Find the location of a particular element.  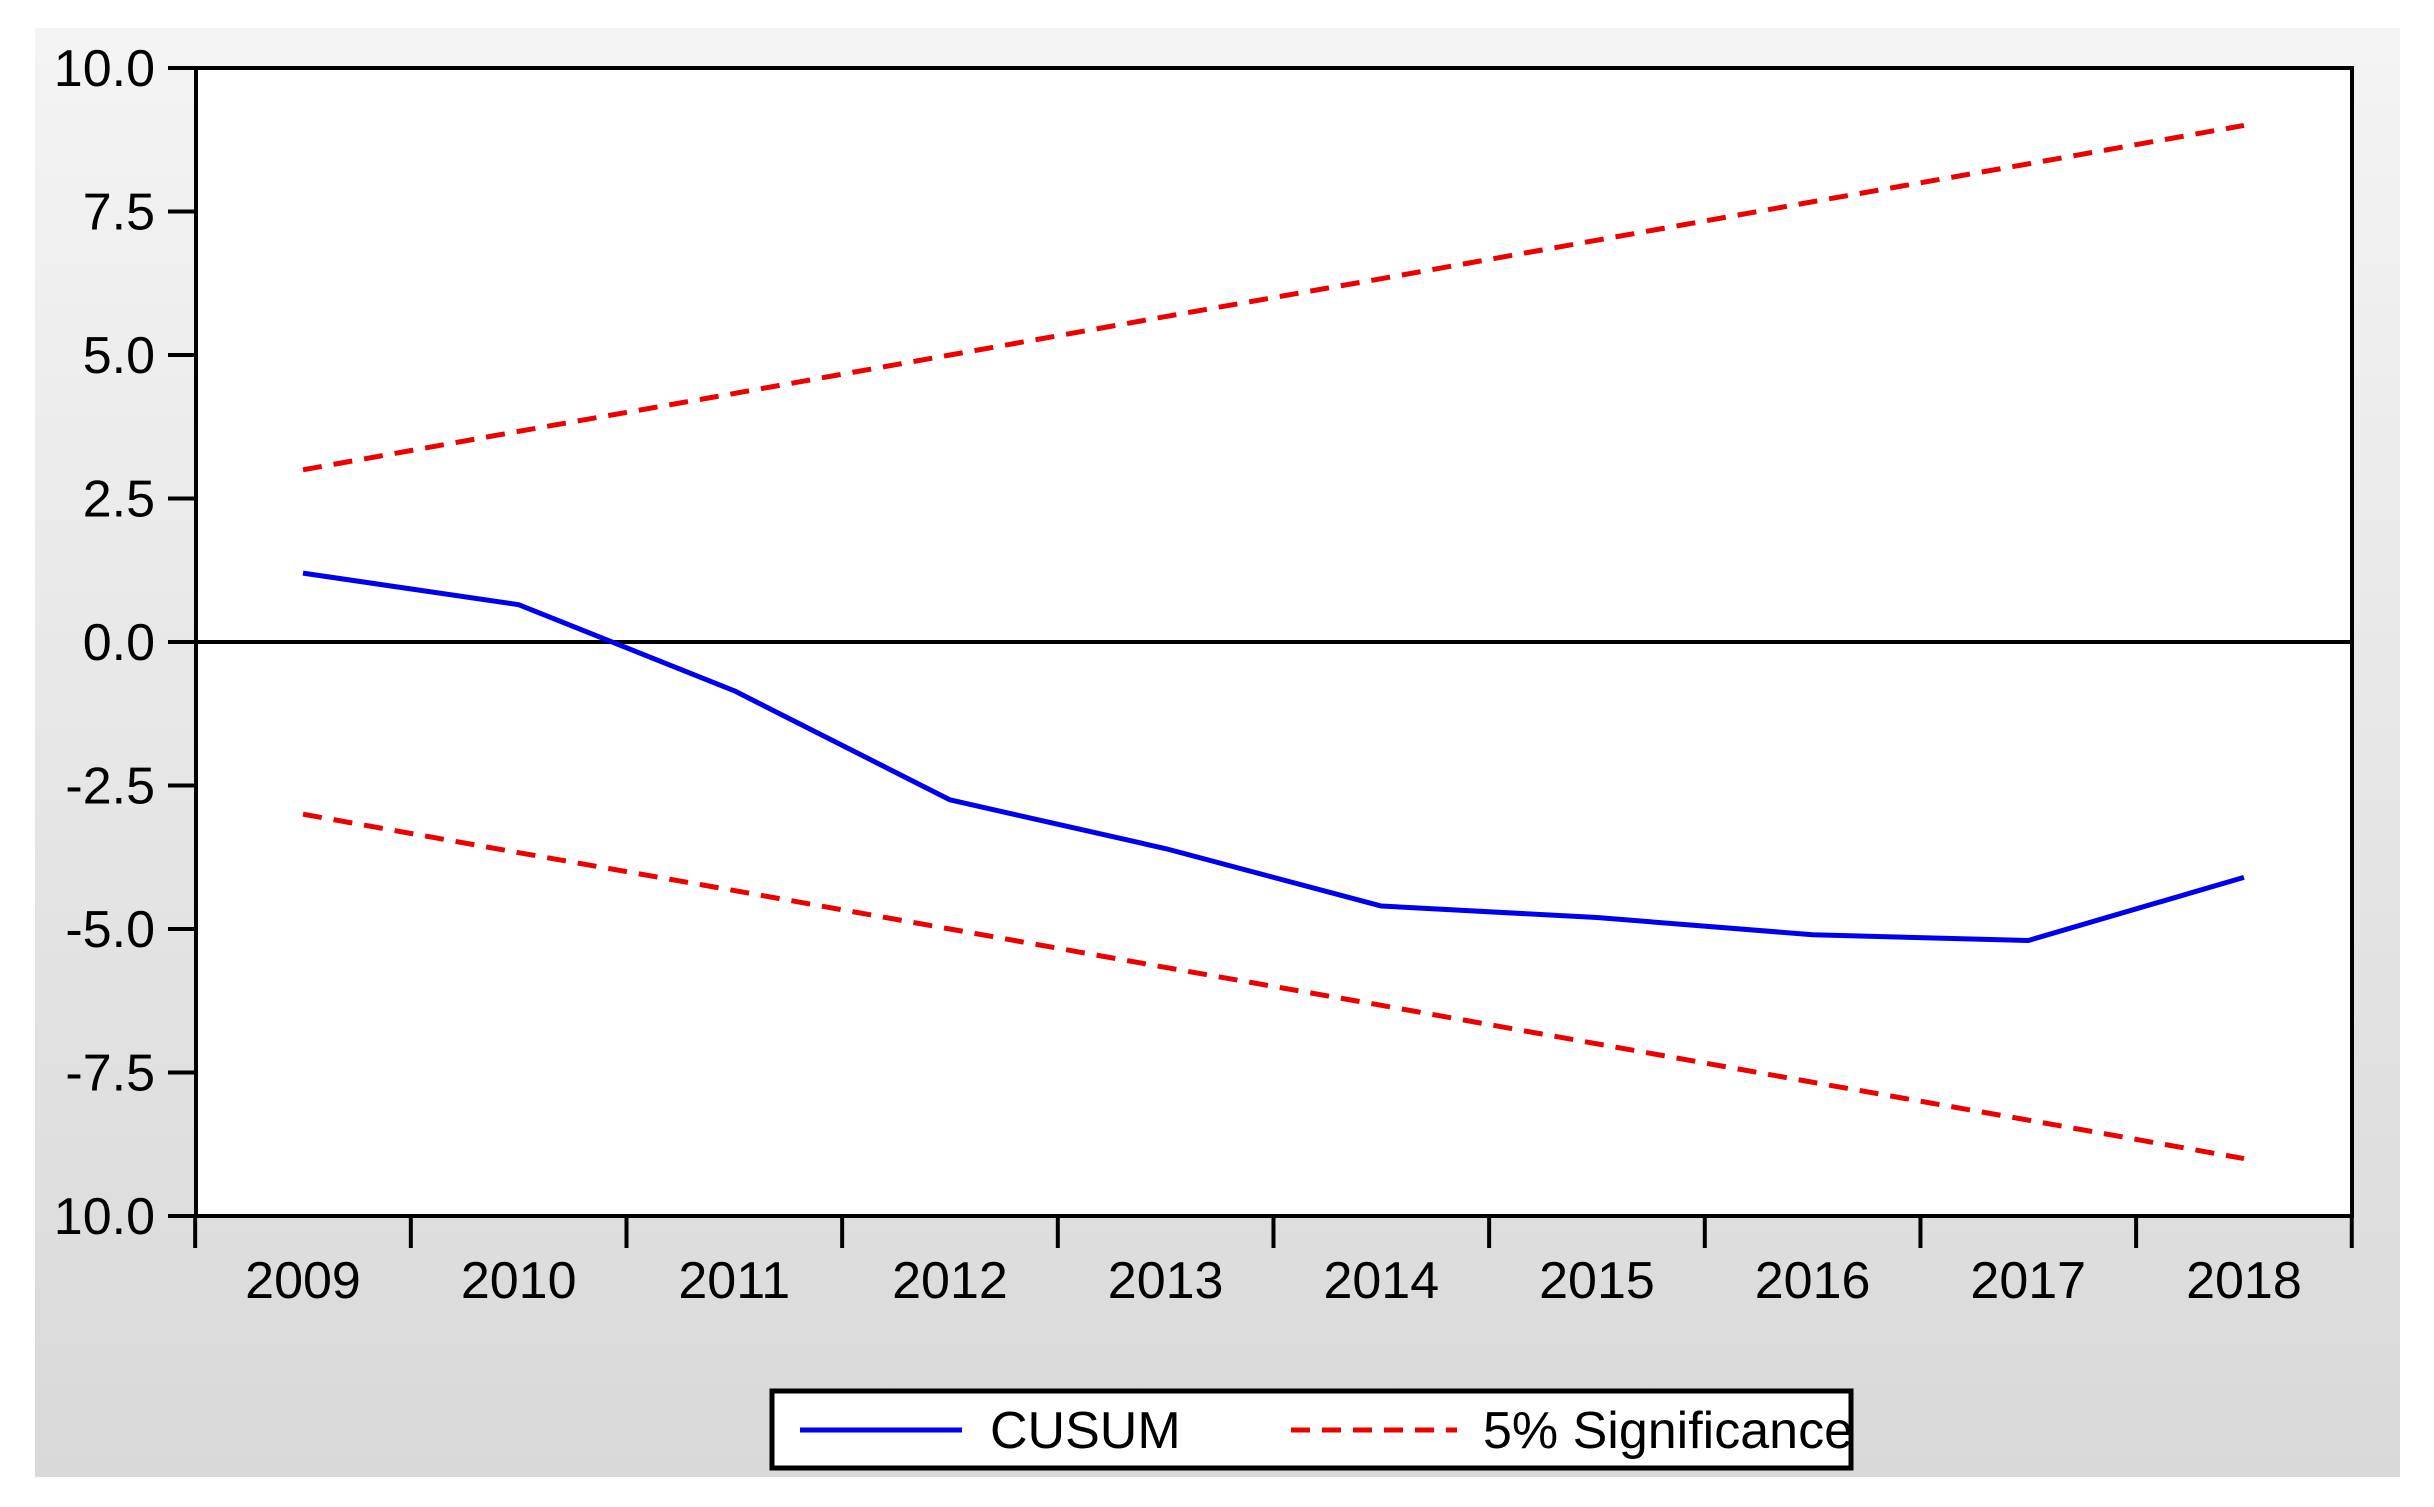

y-tick-label: 0.0 is located at coordinates (119, 643).